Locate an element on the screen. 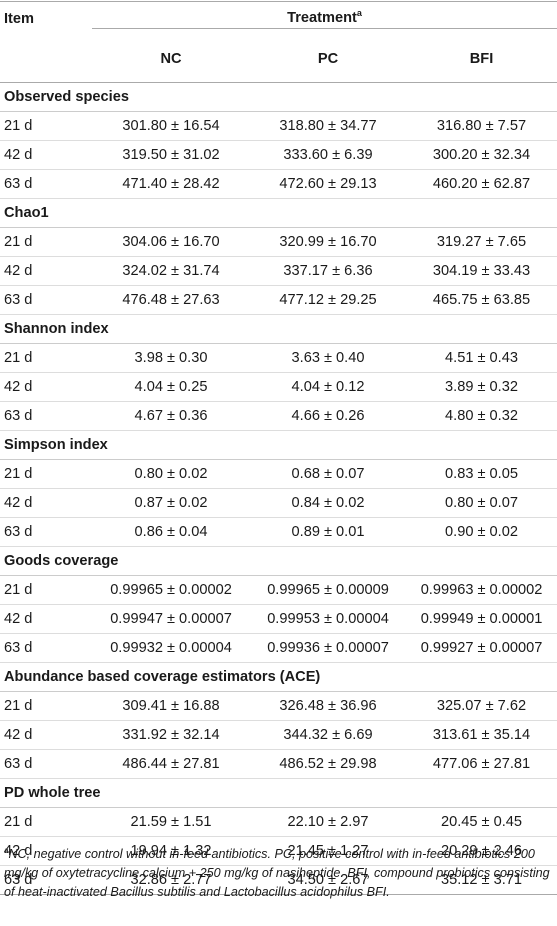  table-row: 21 d 21.59 ± 1.51 22.10 ± 2.97 20.45 ± 0.45 is located at coordinates (278, 822).